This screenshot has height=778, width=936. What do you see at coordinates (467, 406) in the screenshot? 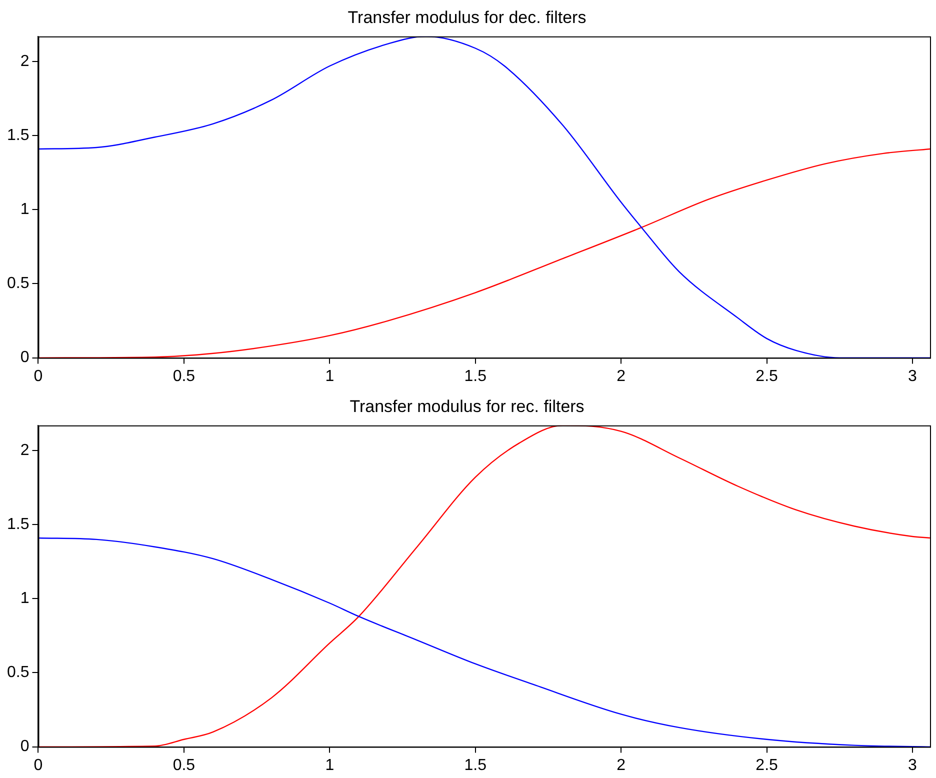
I see `chart-title: Transfer modulus for rec. filters` at bounding box center [467, 406].